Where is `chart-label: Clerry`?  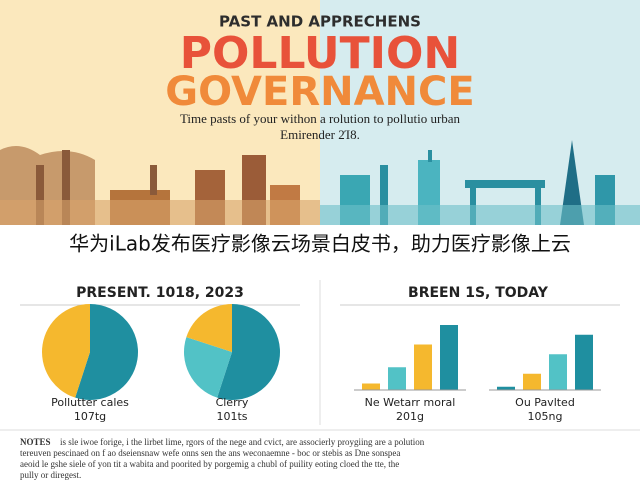 chart-label: Clerry is located at coordinates (232, 402).